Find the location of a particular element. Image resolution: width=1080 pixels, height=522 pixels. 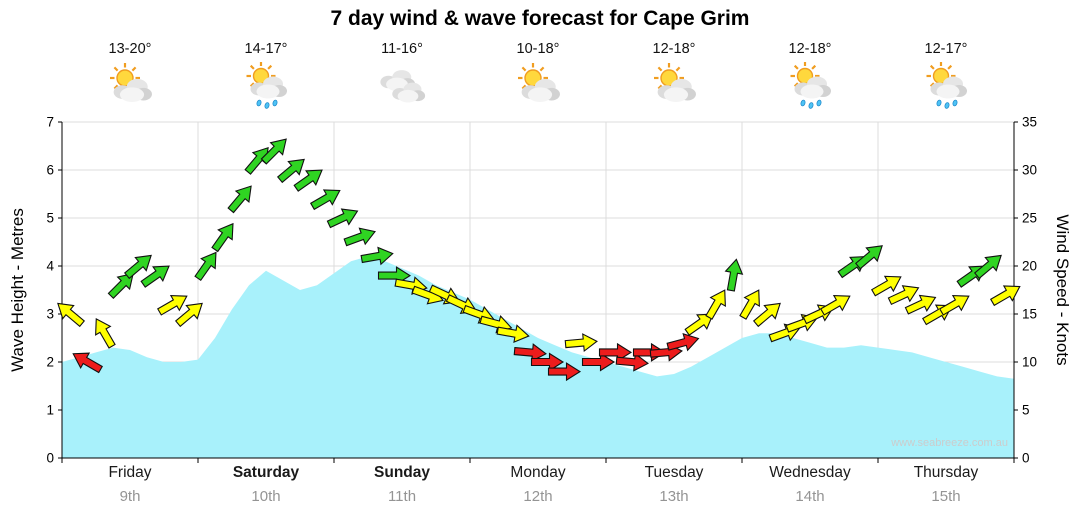

day-date: 15th is located at coordinates (946, 496).